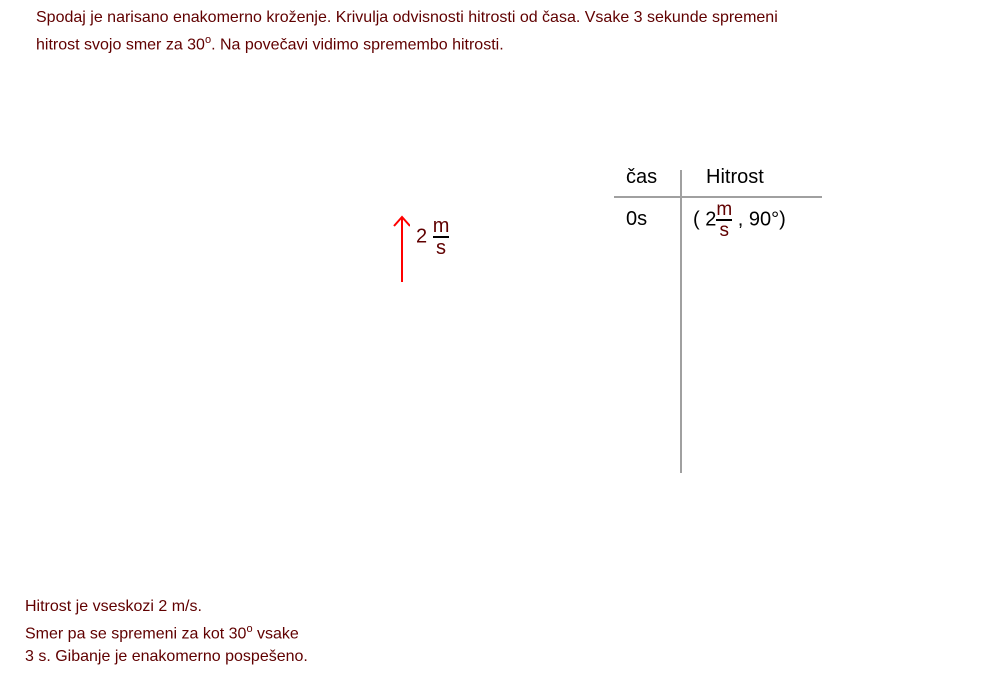 Image resolution: width=1000 pixels, height=700 pixels. I want to click on intro-line: . Na povečavi vidimo spremembo hitrosti., so click(357, 45).